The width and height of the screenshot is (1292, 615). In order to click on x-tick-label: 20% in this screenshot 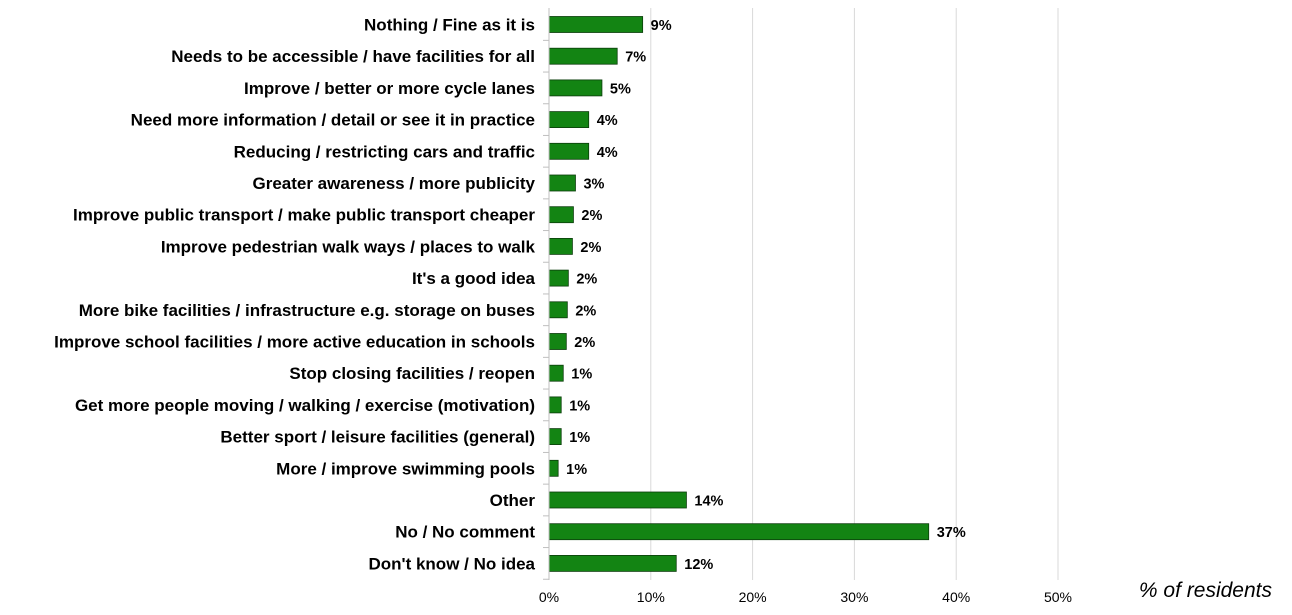, I will do `click(753, 597)`.